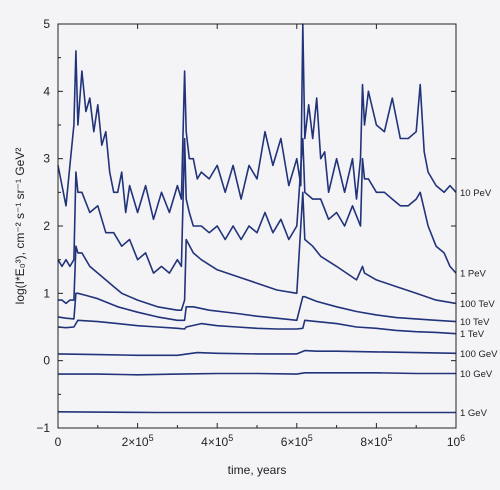 This screenshot has width=500, height=490. I want to click on y-tick-label: 4, so click(46, 91).